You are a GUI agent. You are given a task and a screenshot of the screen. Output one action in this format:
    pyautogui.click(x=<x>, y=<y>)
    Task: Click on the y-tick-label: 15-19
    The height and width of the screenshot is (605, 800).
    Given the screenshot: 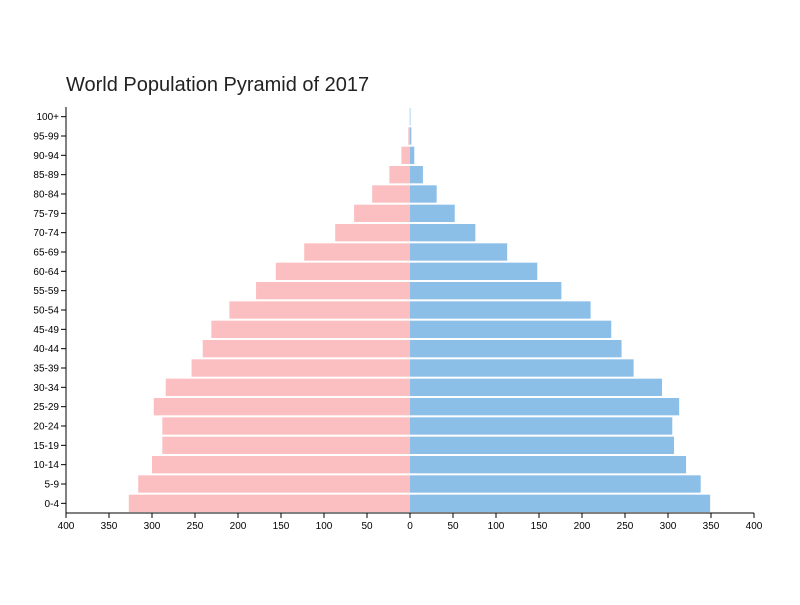 What is the action you would take?
    pyautogui.click(x=46, y=446)
    